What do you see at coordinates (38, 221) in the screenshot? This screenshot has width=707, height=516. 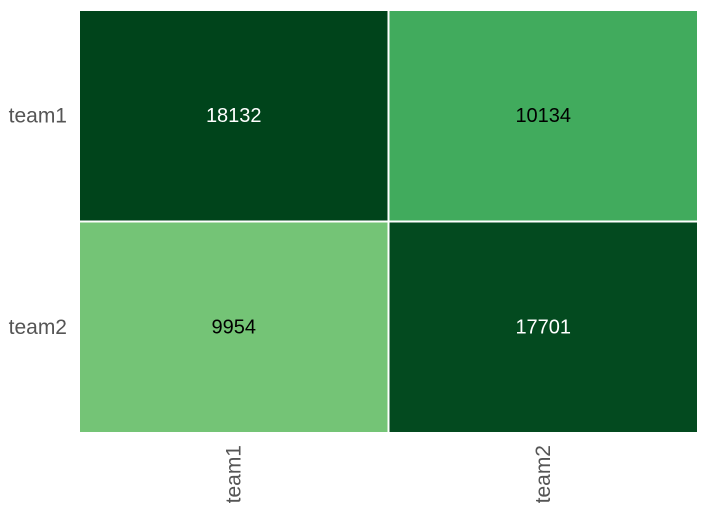 I see `y-axis-tick-labels: team1 team2` at bounding box center [38, 221].